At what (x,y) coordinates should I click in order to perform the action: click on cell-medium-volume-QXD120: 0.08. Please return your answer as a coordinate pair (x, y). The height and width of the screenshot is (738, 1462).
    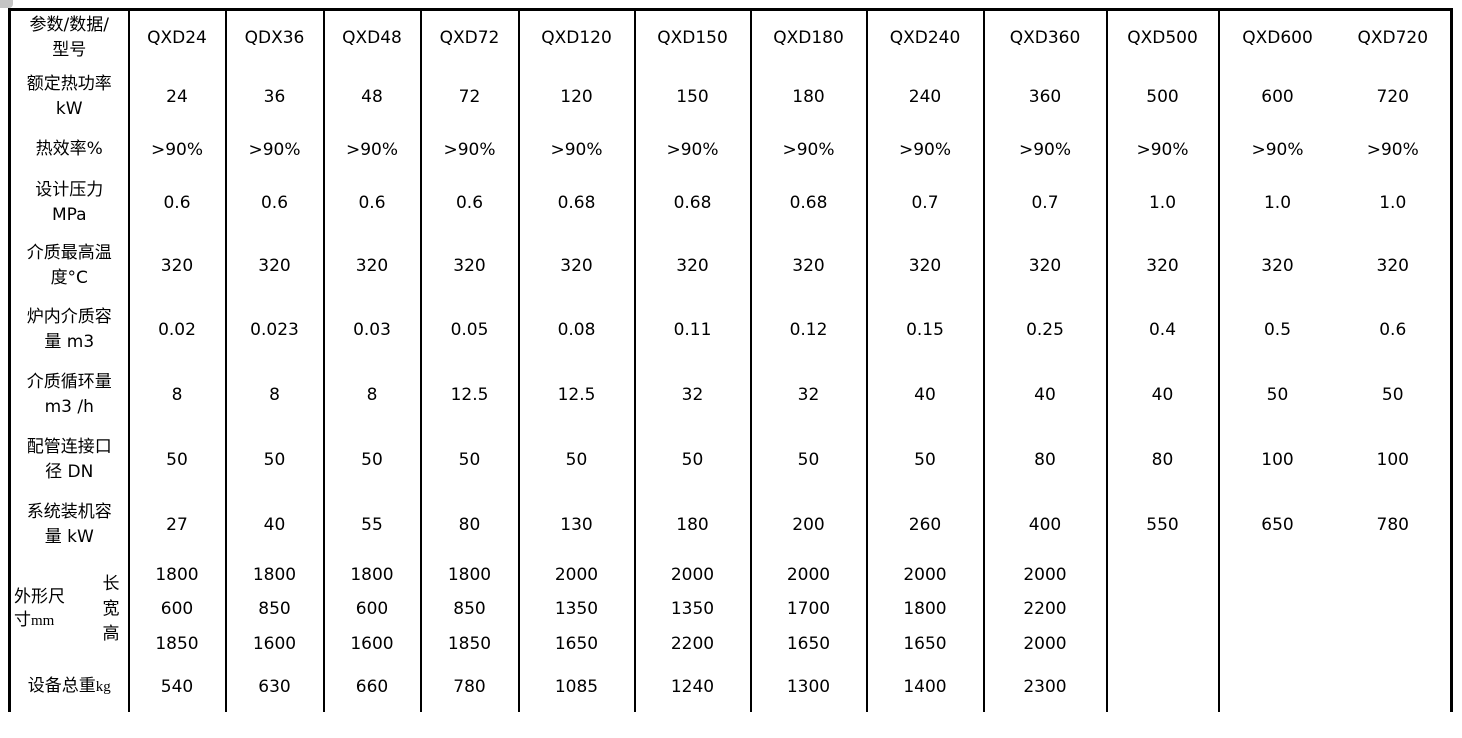
    Looking at the image, I should click on (576, 329).